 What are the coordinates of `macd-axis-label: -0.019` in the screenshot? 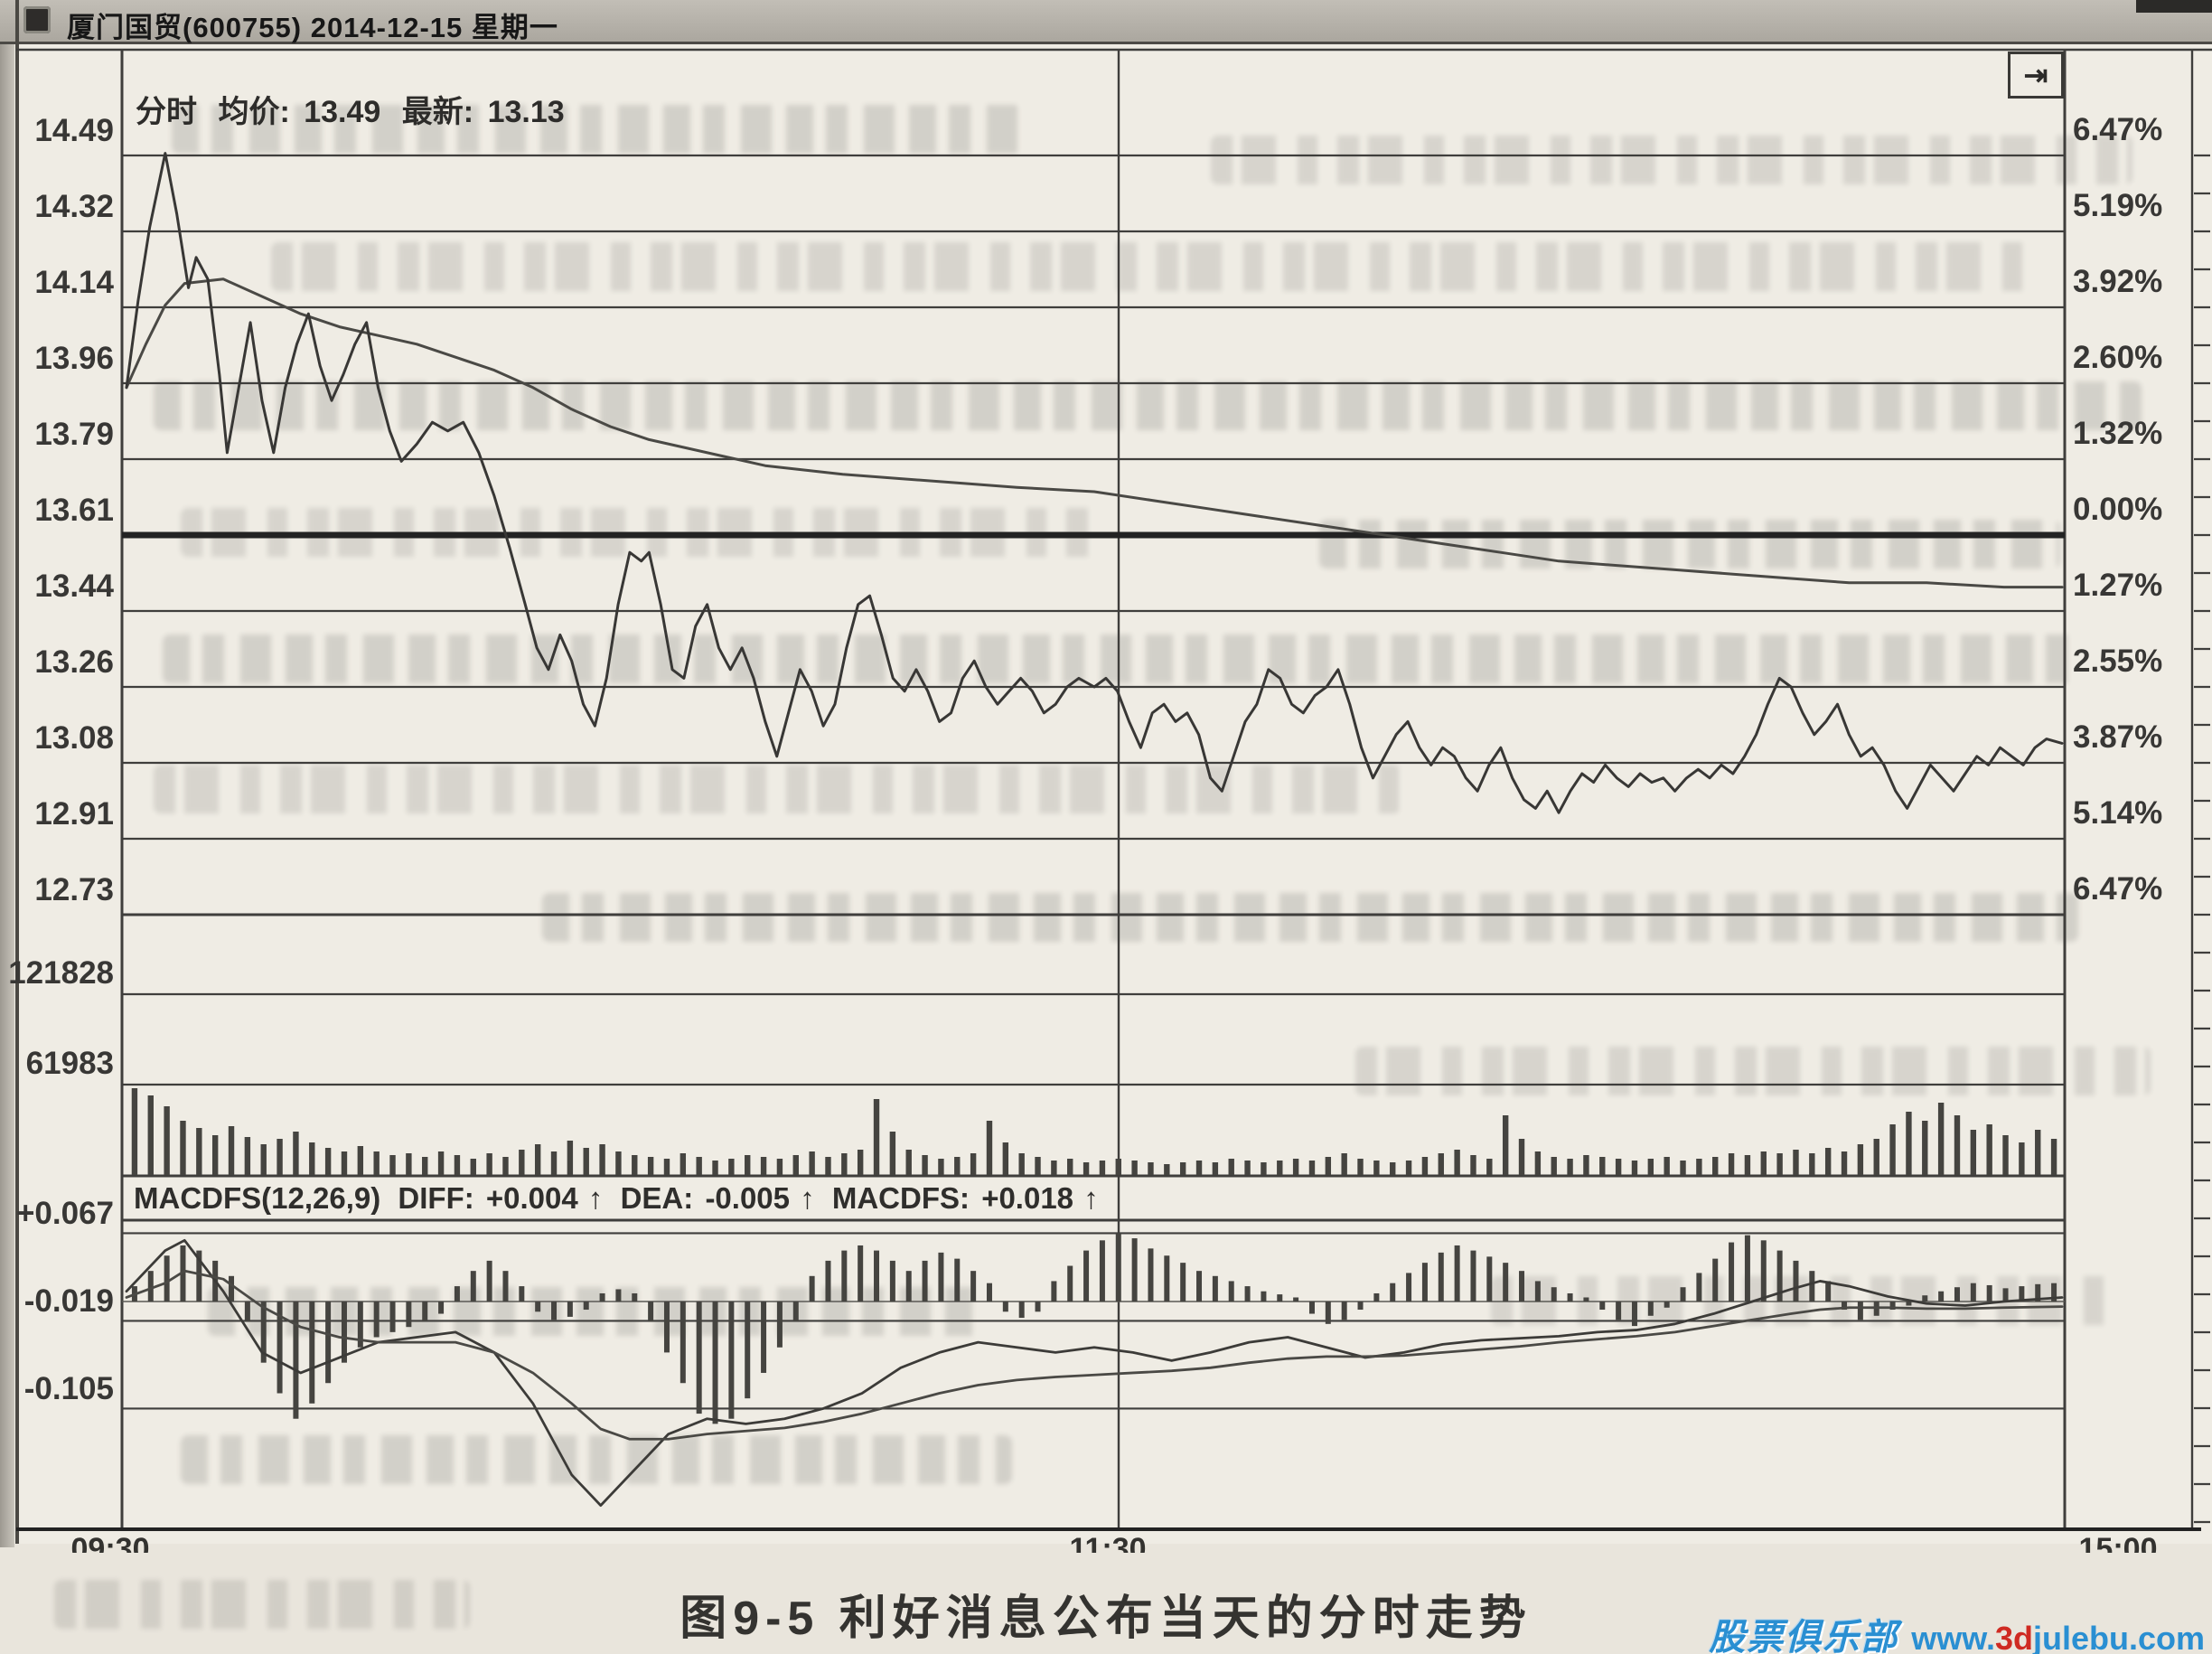 It's located at (68, 1301).